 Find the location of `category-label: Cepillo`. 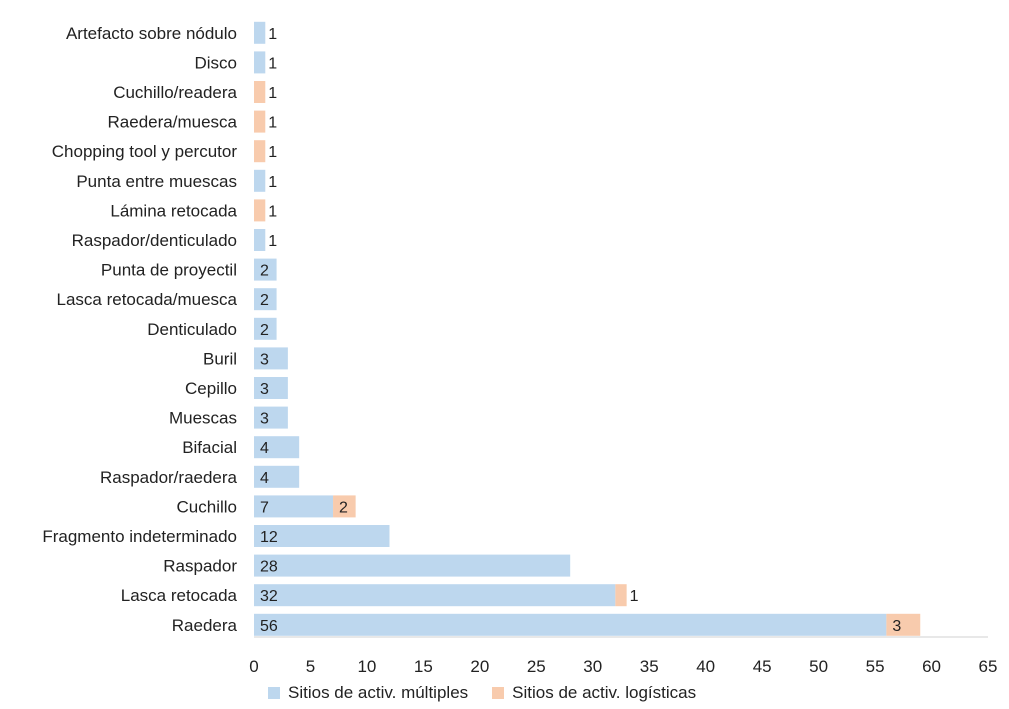

category-label: Cepillo is located at coordinates (211, 388).